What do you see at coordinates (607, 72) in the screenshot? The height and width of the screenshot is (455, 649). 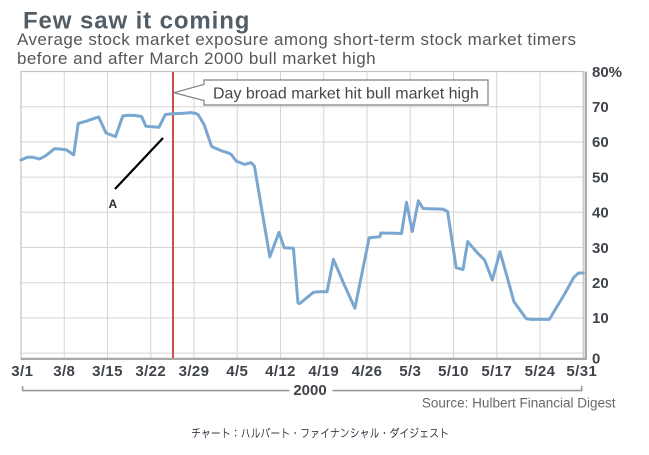 I see `svg-text: 80%` at bounding box center [607, 72].